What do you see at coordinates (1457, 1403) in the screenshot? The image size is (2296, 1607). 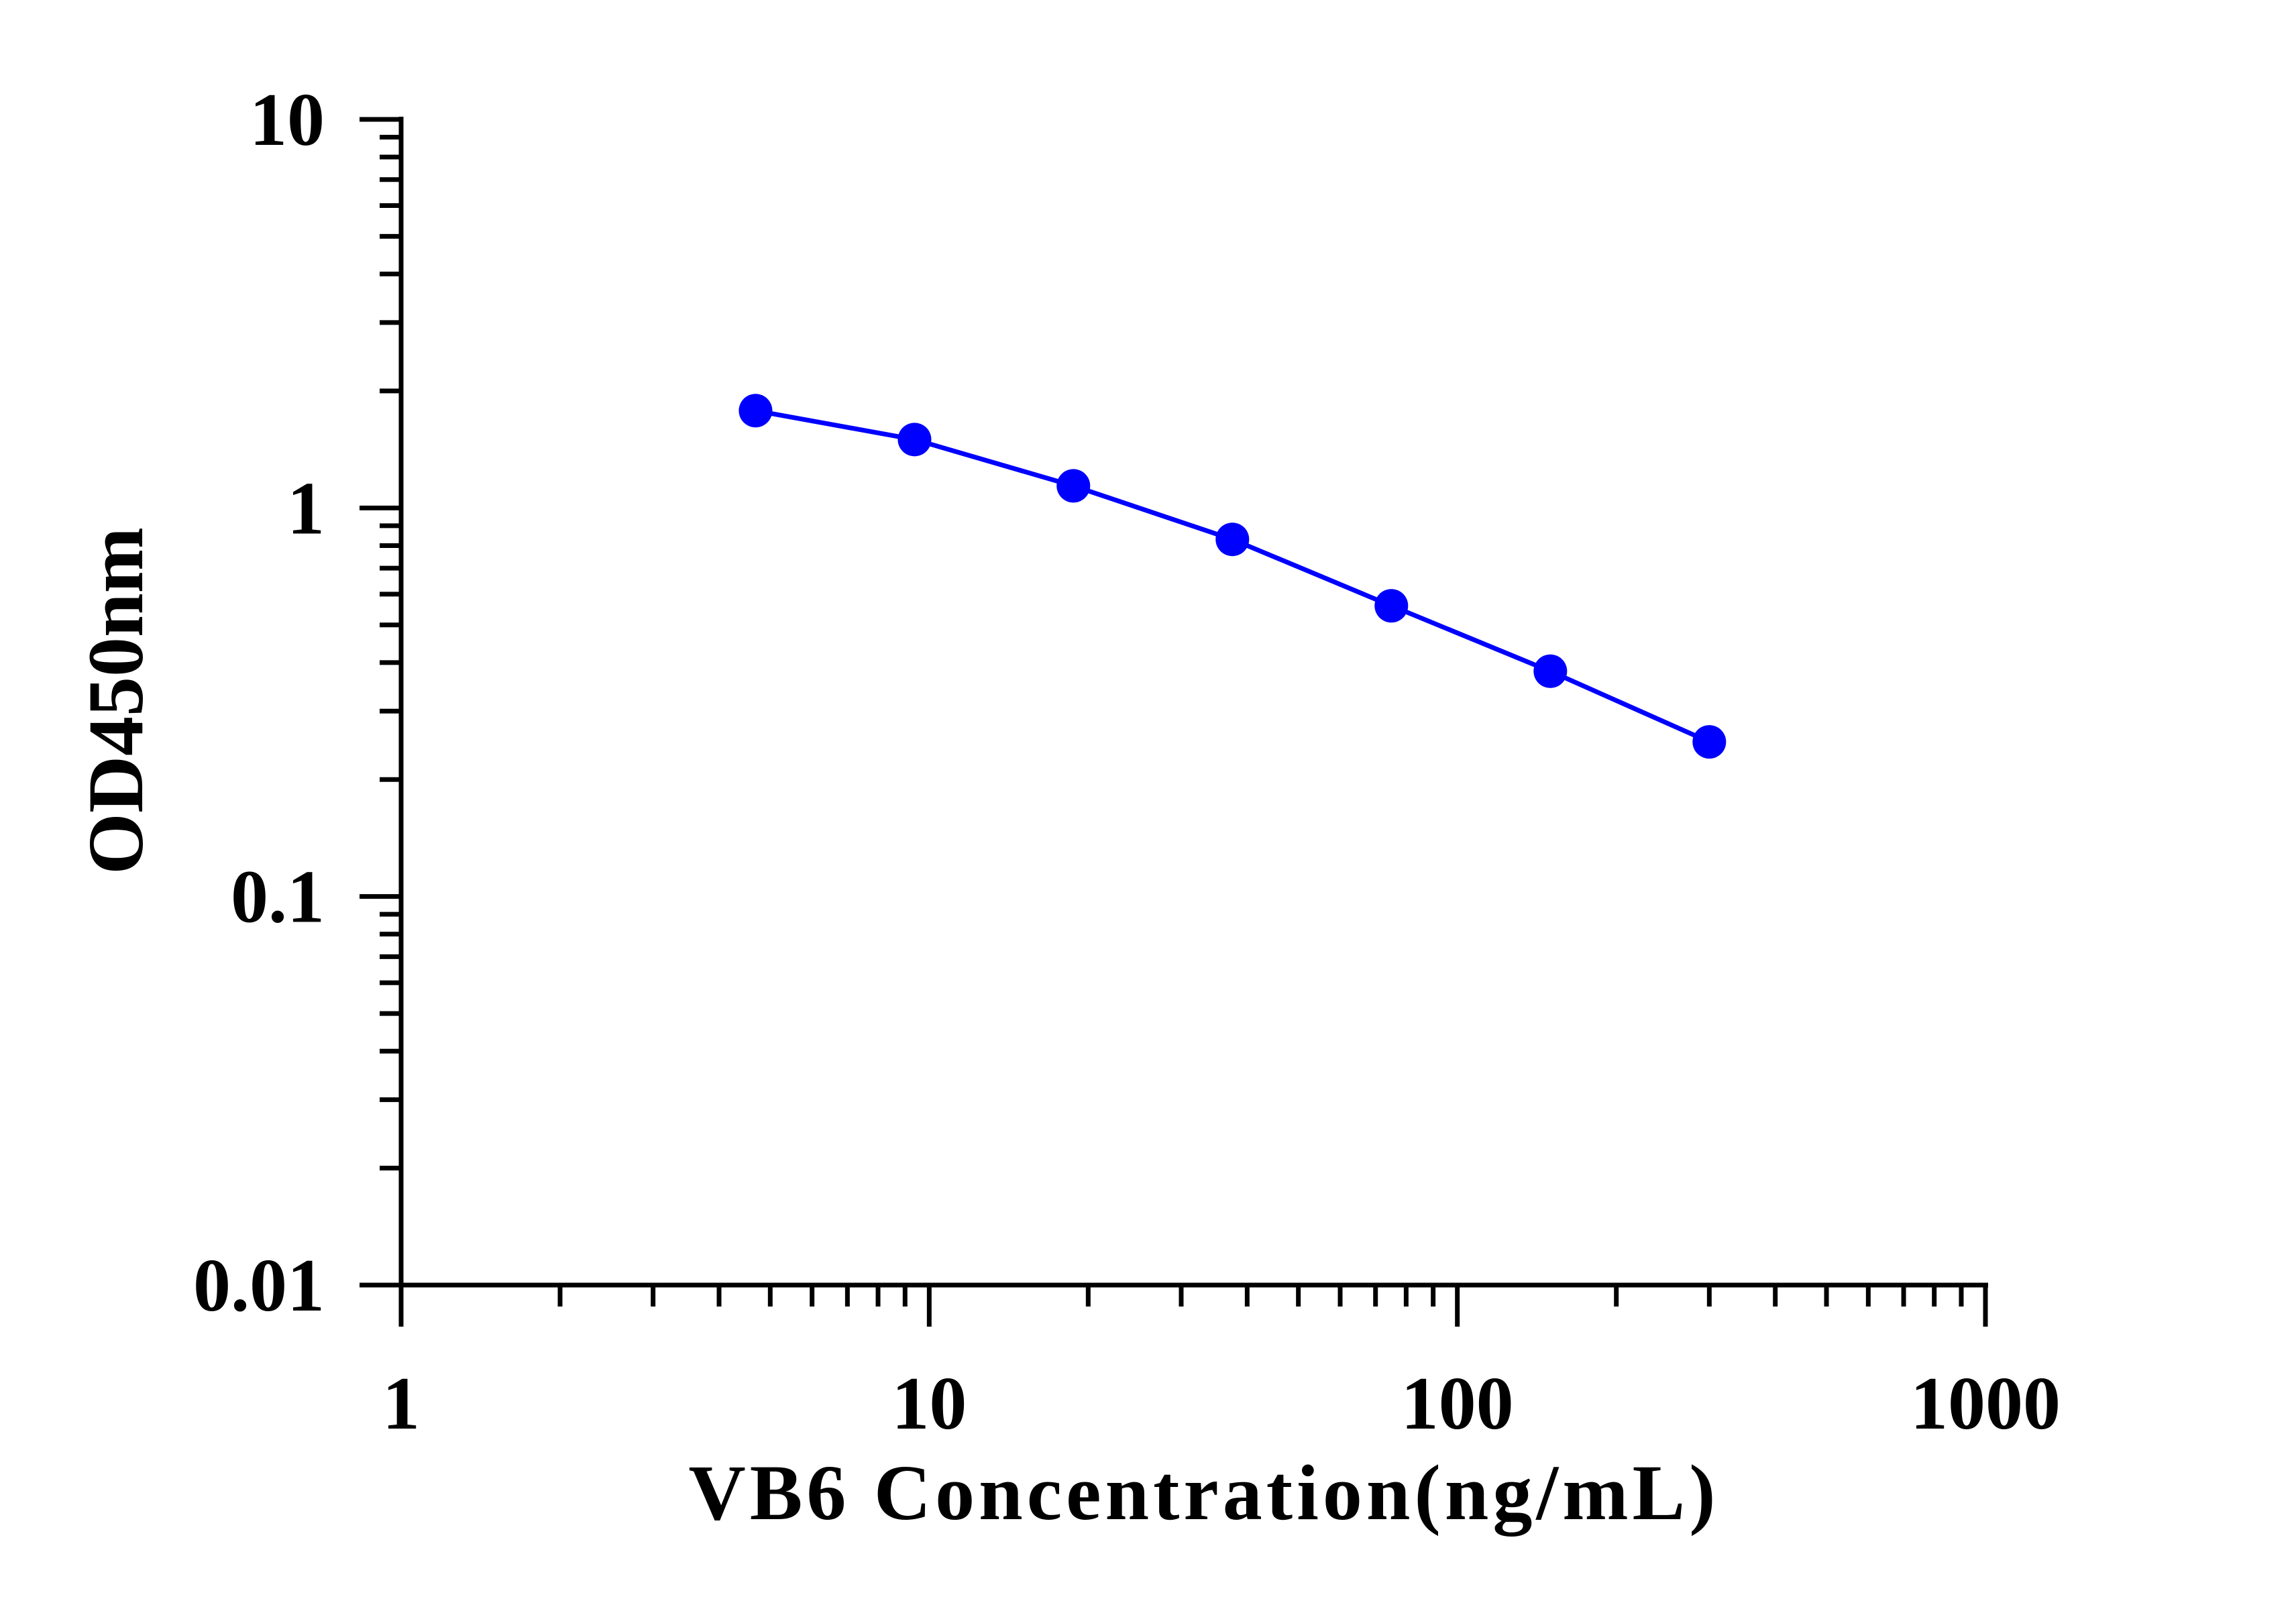 I see `x-tick-label: 100` at bounding box center [1457, 1403].